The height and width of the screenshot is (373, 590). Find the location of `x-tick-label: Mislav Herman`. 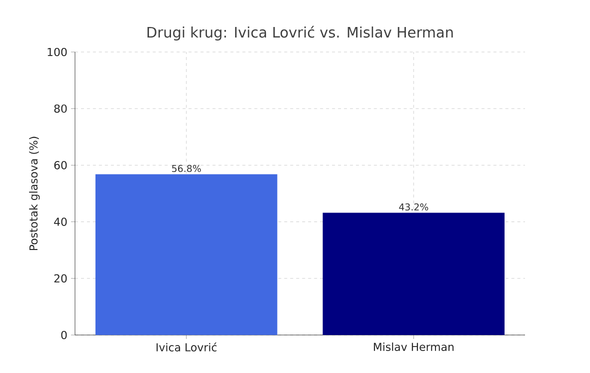

x-tick-label: Mislav Herman is located at coordinates (414, 347).